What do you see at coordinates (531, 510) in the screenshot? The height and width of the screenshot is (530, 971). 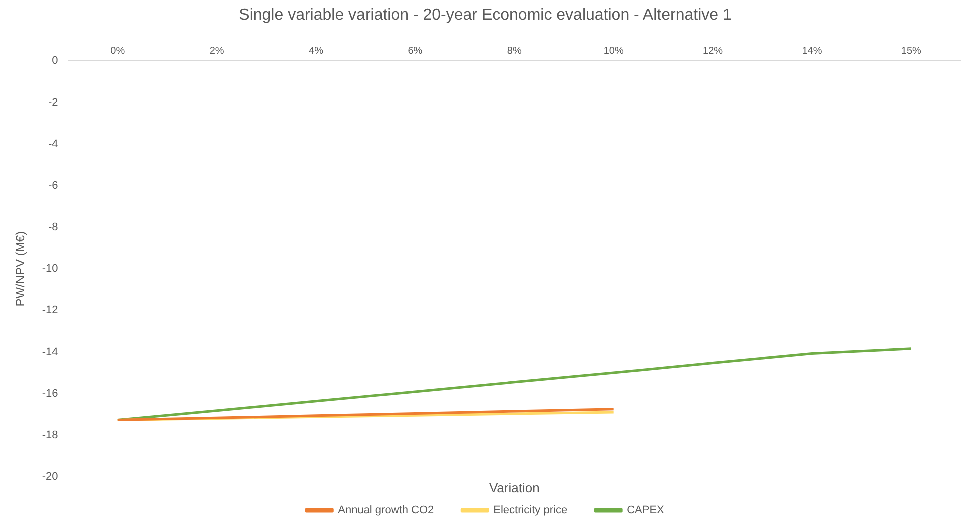 I see `legend-label: Electricity price` at bounding box center [531, 510].